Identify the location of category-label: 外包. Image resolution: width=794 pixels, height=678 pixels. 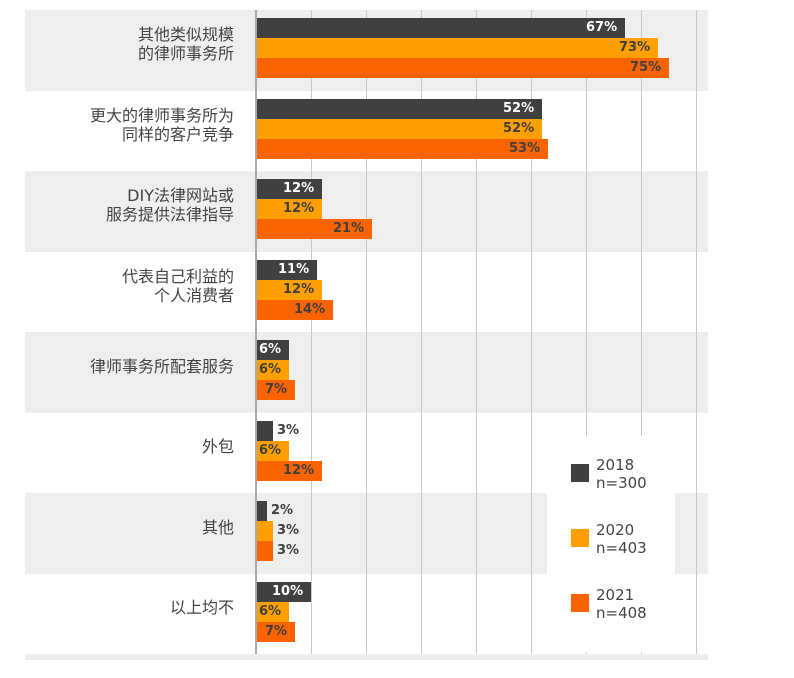
(124, 446).